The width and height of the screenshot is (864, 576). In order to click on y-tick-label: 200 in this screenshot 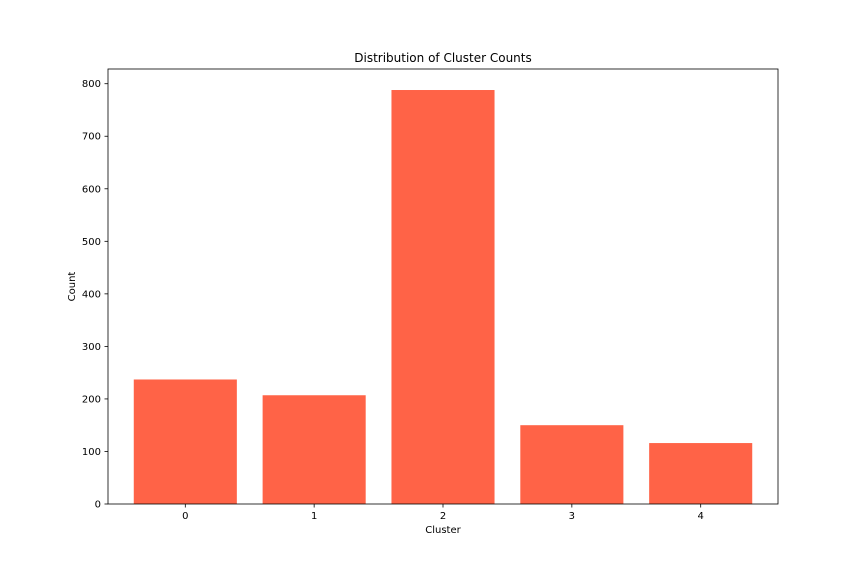, I will do `click(91, 399)`.